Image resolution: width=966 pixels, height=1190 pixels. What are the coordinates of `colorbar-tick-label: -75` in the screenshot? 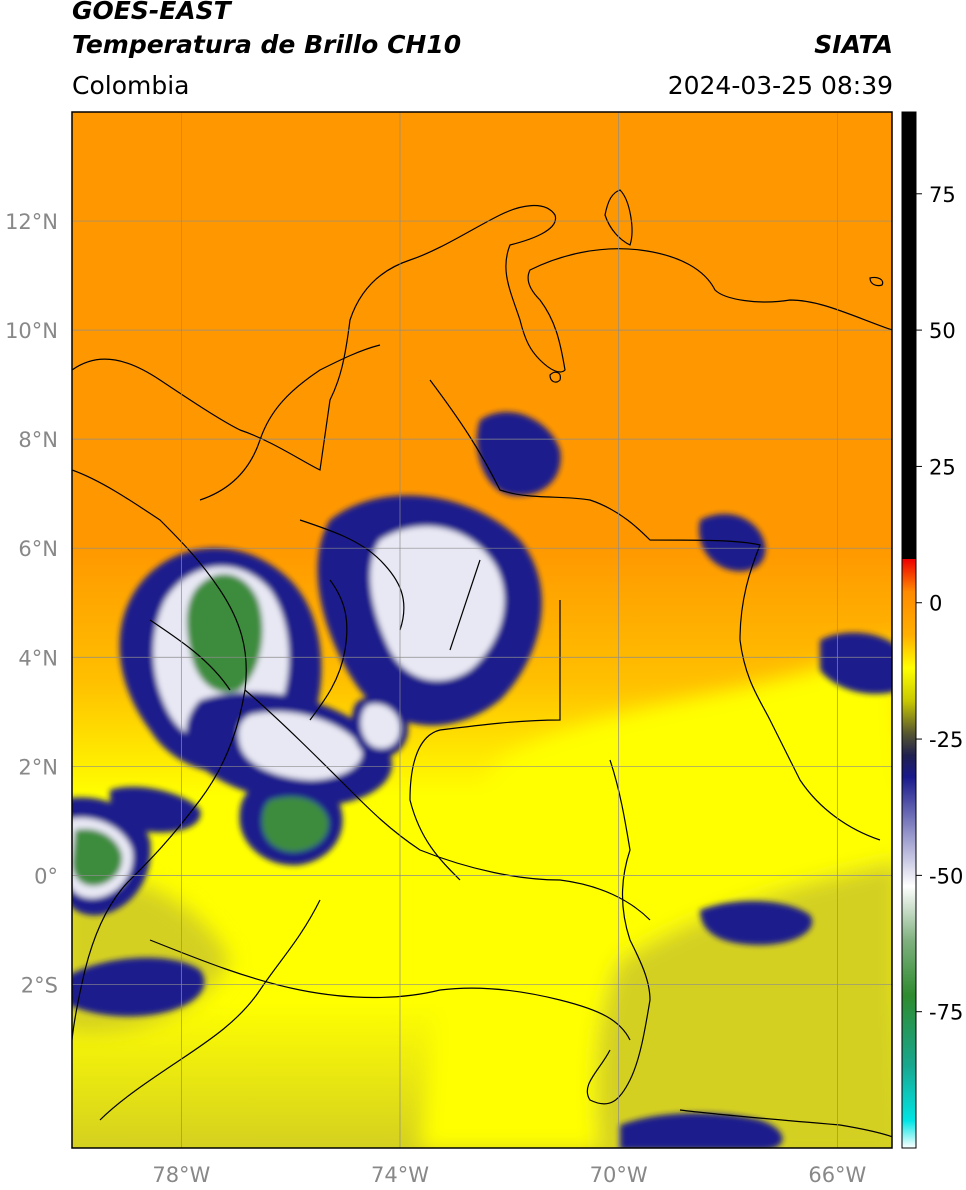 It's located at (946, 1013).